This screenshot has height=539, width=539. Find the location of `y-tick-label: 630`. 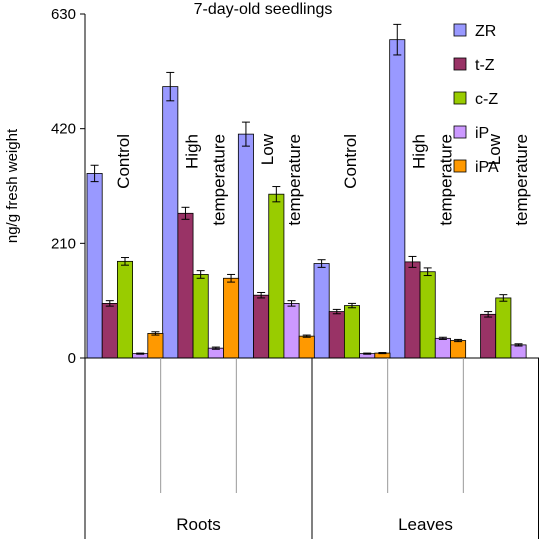

y-tick-label: 630 is located at coordinates (63, 14).